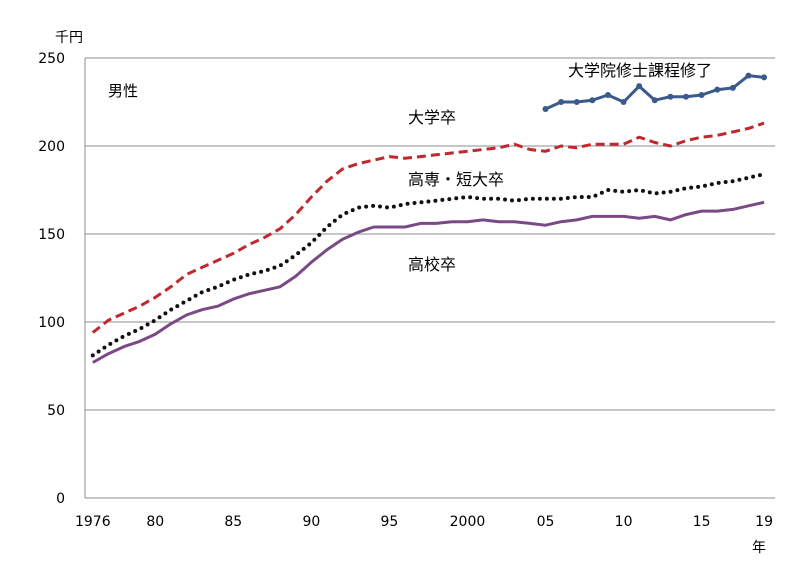 The width and height of the screenshot is (800, 575). What do you see at coordinates (759, 548) in the screenshot?
I see `x-unit-label: 年` at bounding box center [759, 548].